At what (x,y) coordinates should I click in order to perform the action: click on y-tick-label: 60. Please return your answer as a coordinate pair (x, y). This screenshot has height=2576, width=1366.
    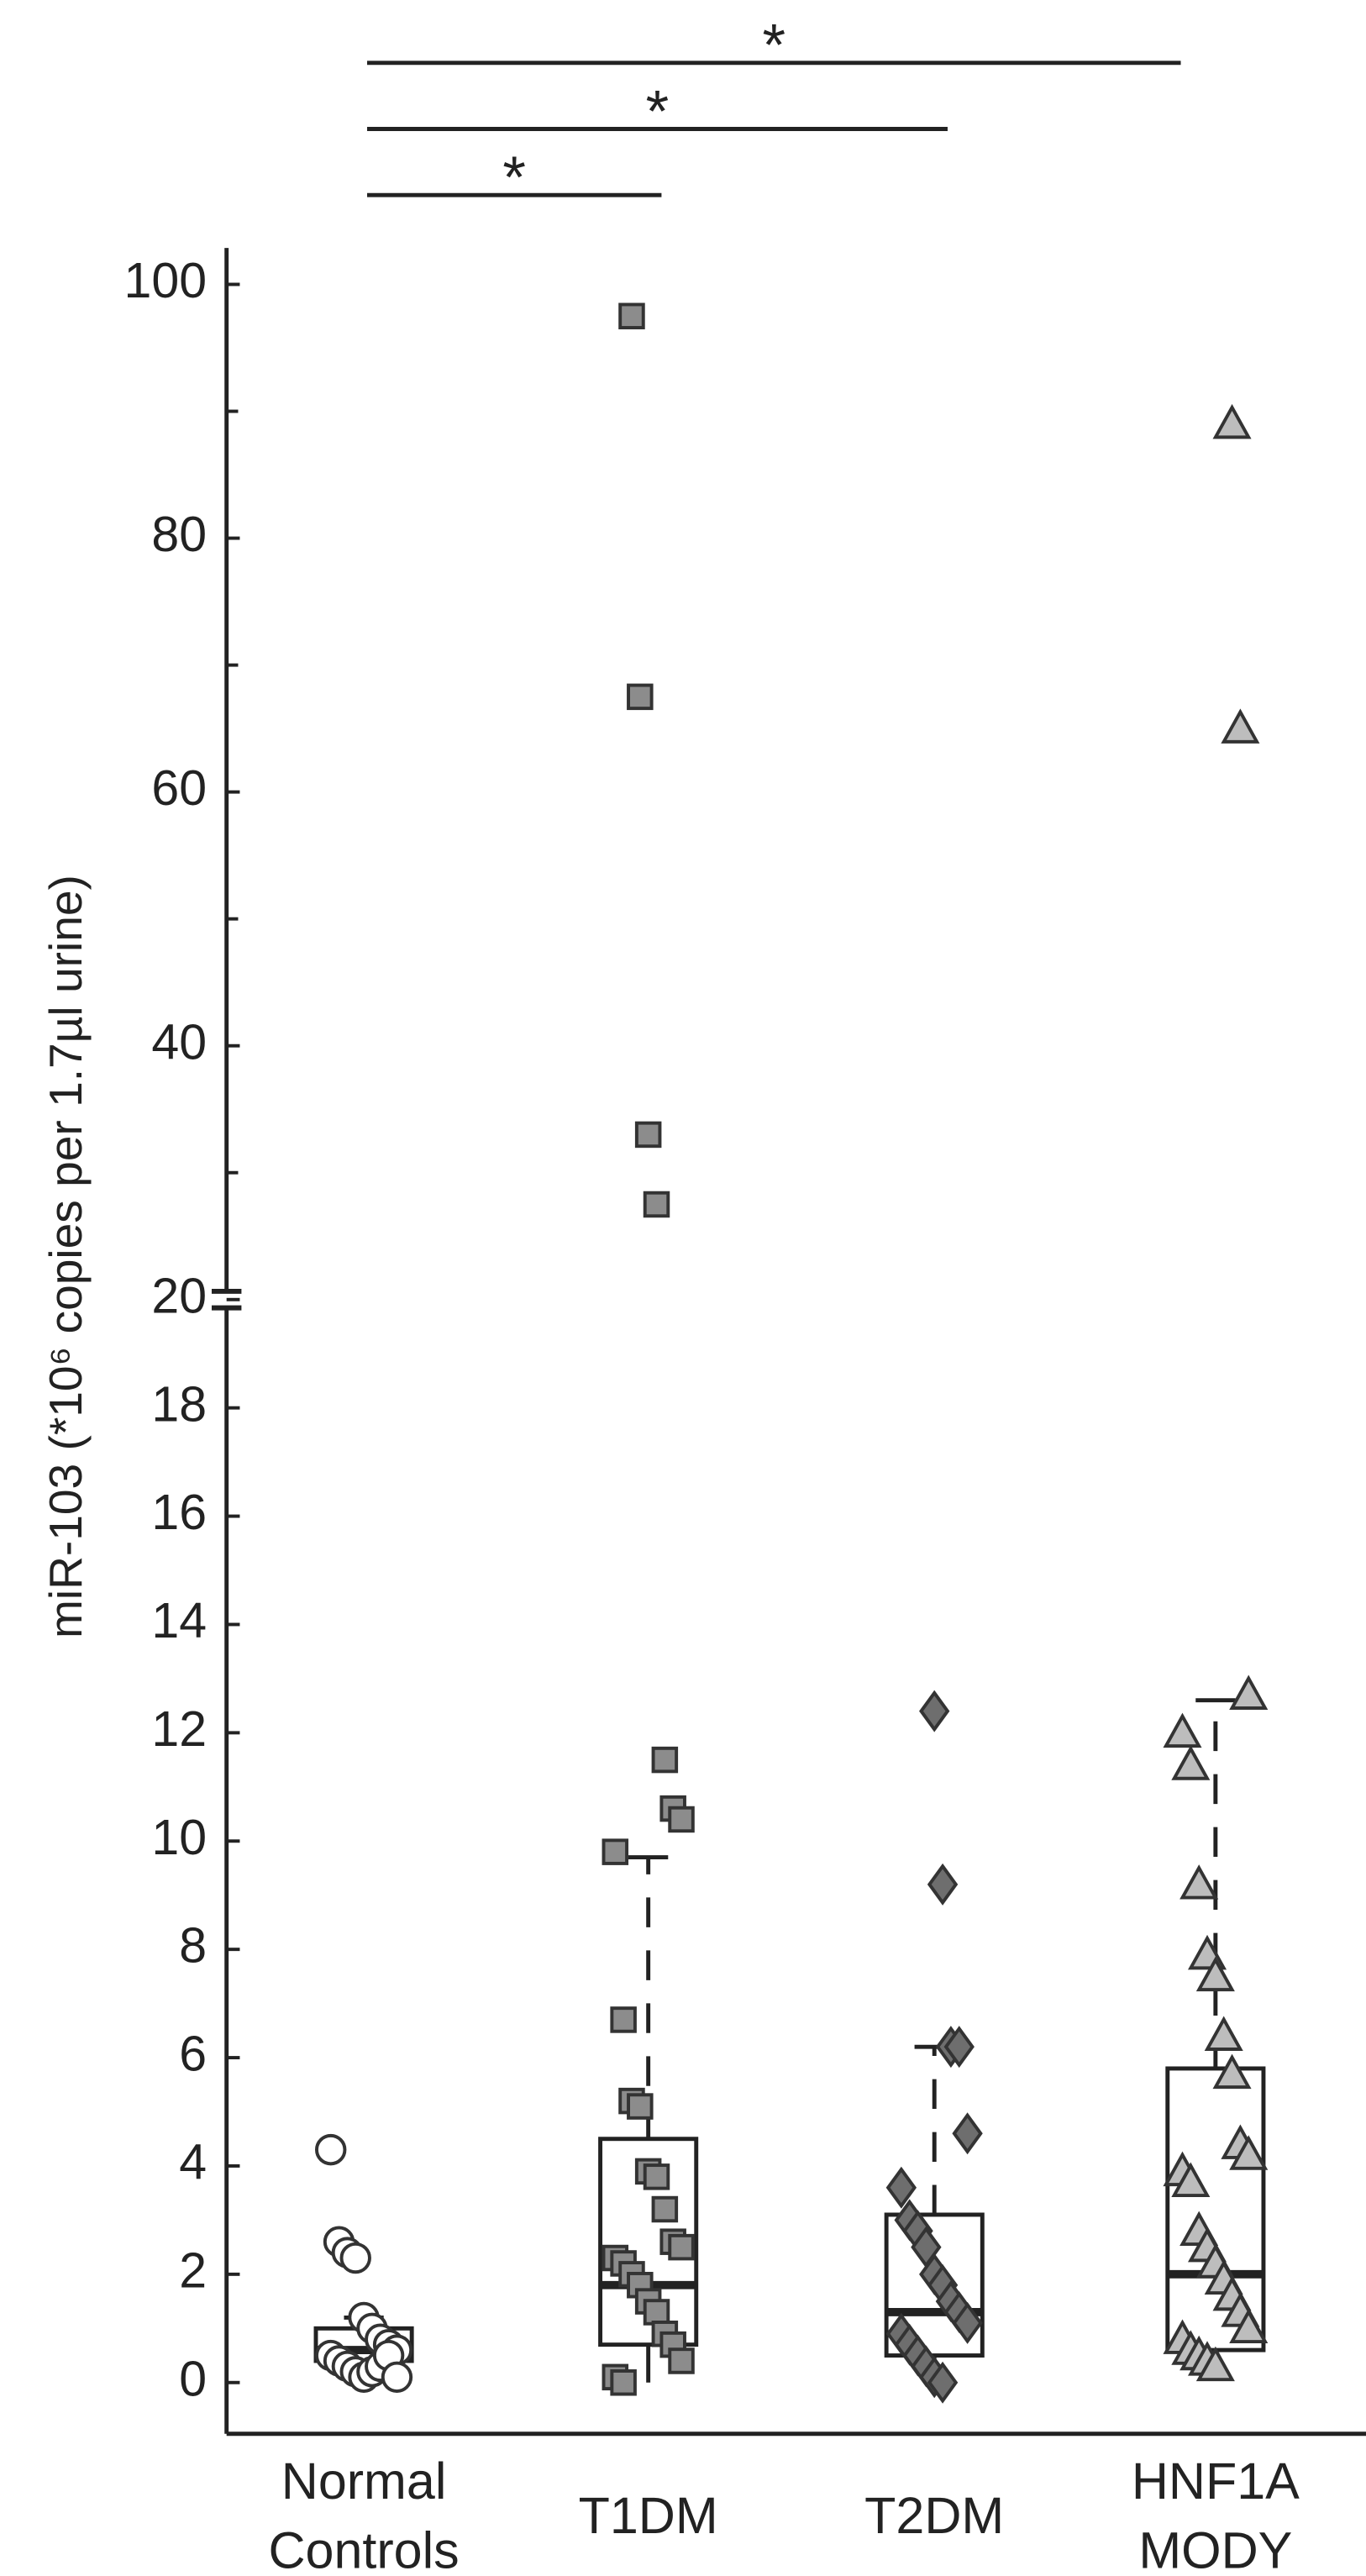
    Looking at the image, I should click on (179, 788).